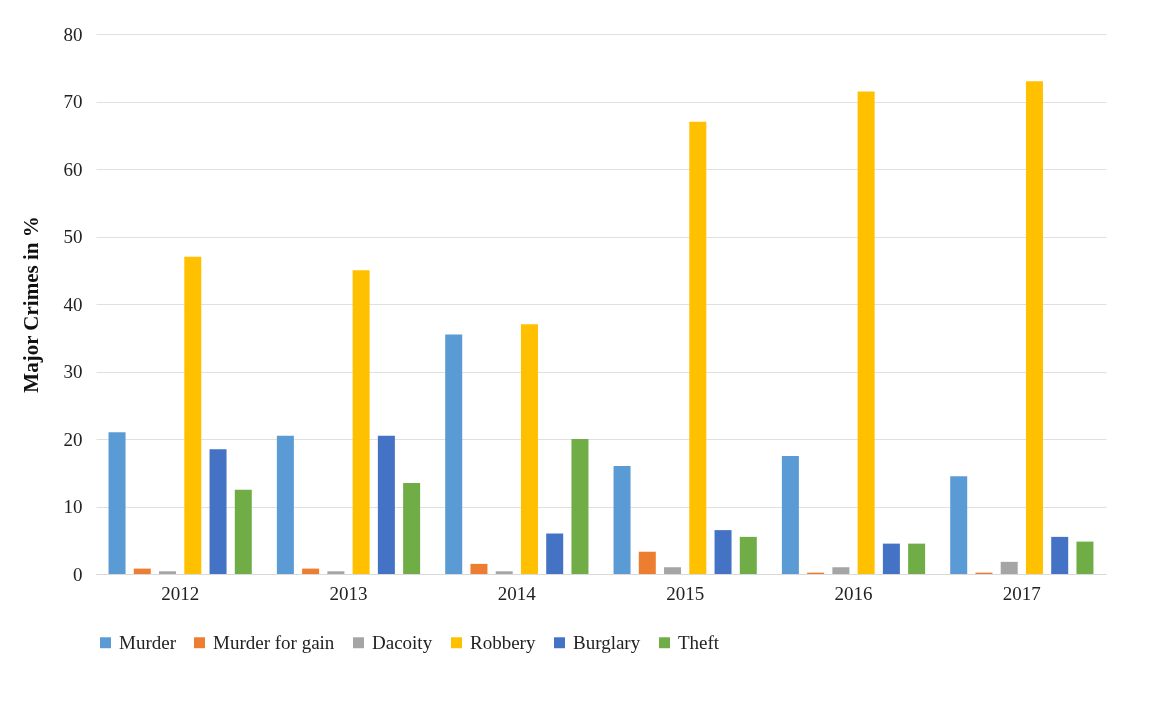 This screenshot has width=1172, height=723. I want to click on y-axis-title: Major Crimes in %, so click(30, 304).